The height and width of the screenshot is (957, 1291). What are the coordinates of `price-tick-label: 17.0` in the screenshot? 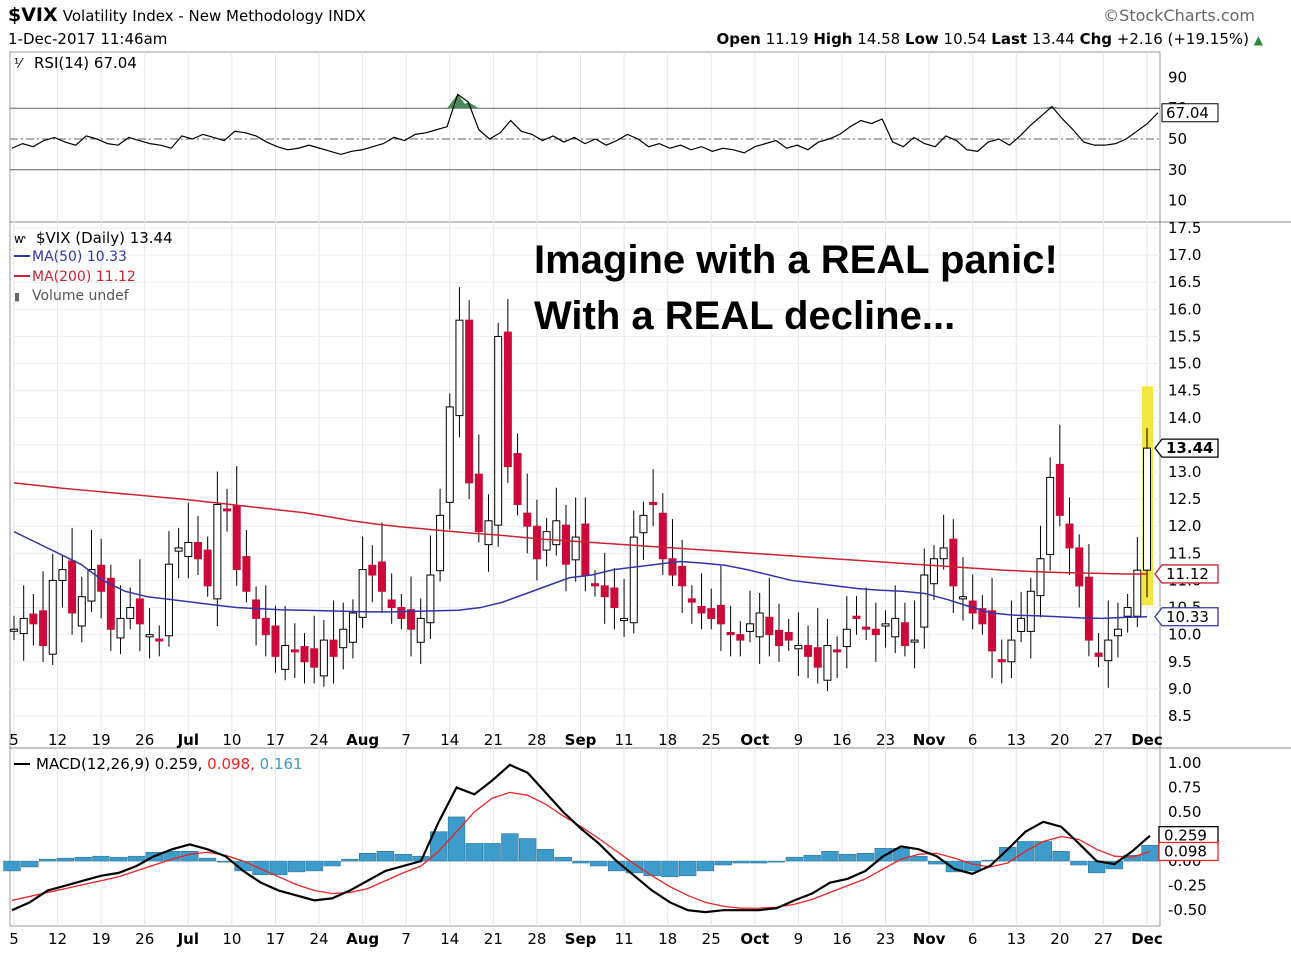 It's located at (1184, 255).